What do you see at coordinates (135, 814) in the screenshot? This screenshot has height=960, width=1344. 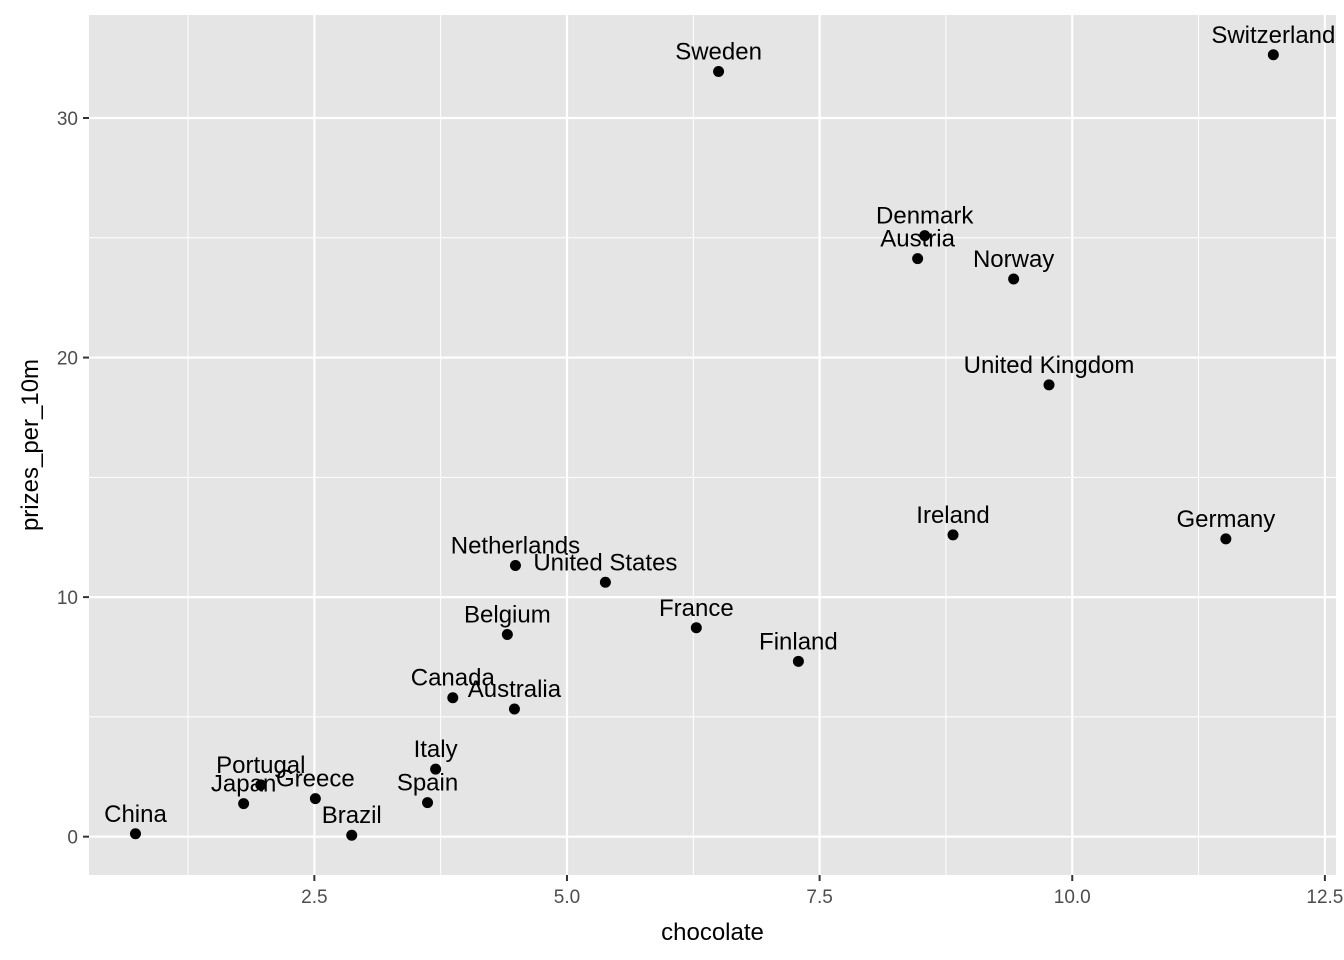 I see `point-label: China` at bounding box center [135, 814].